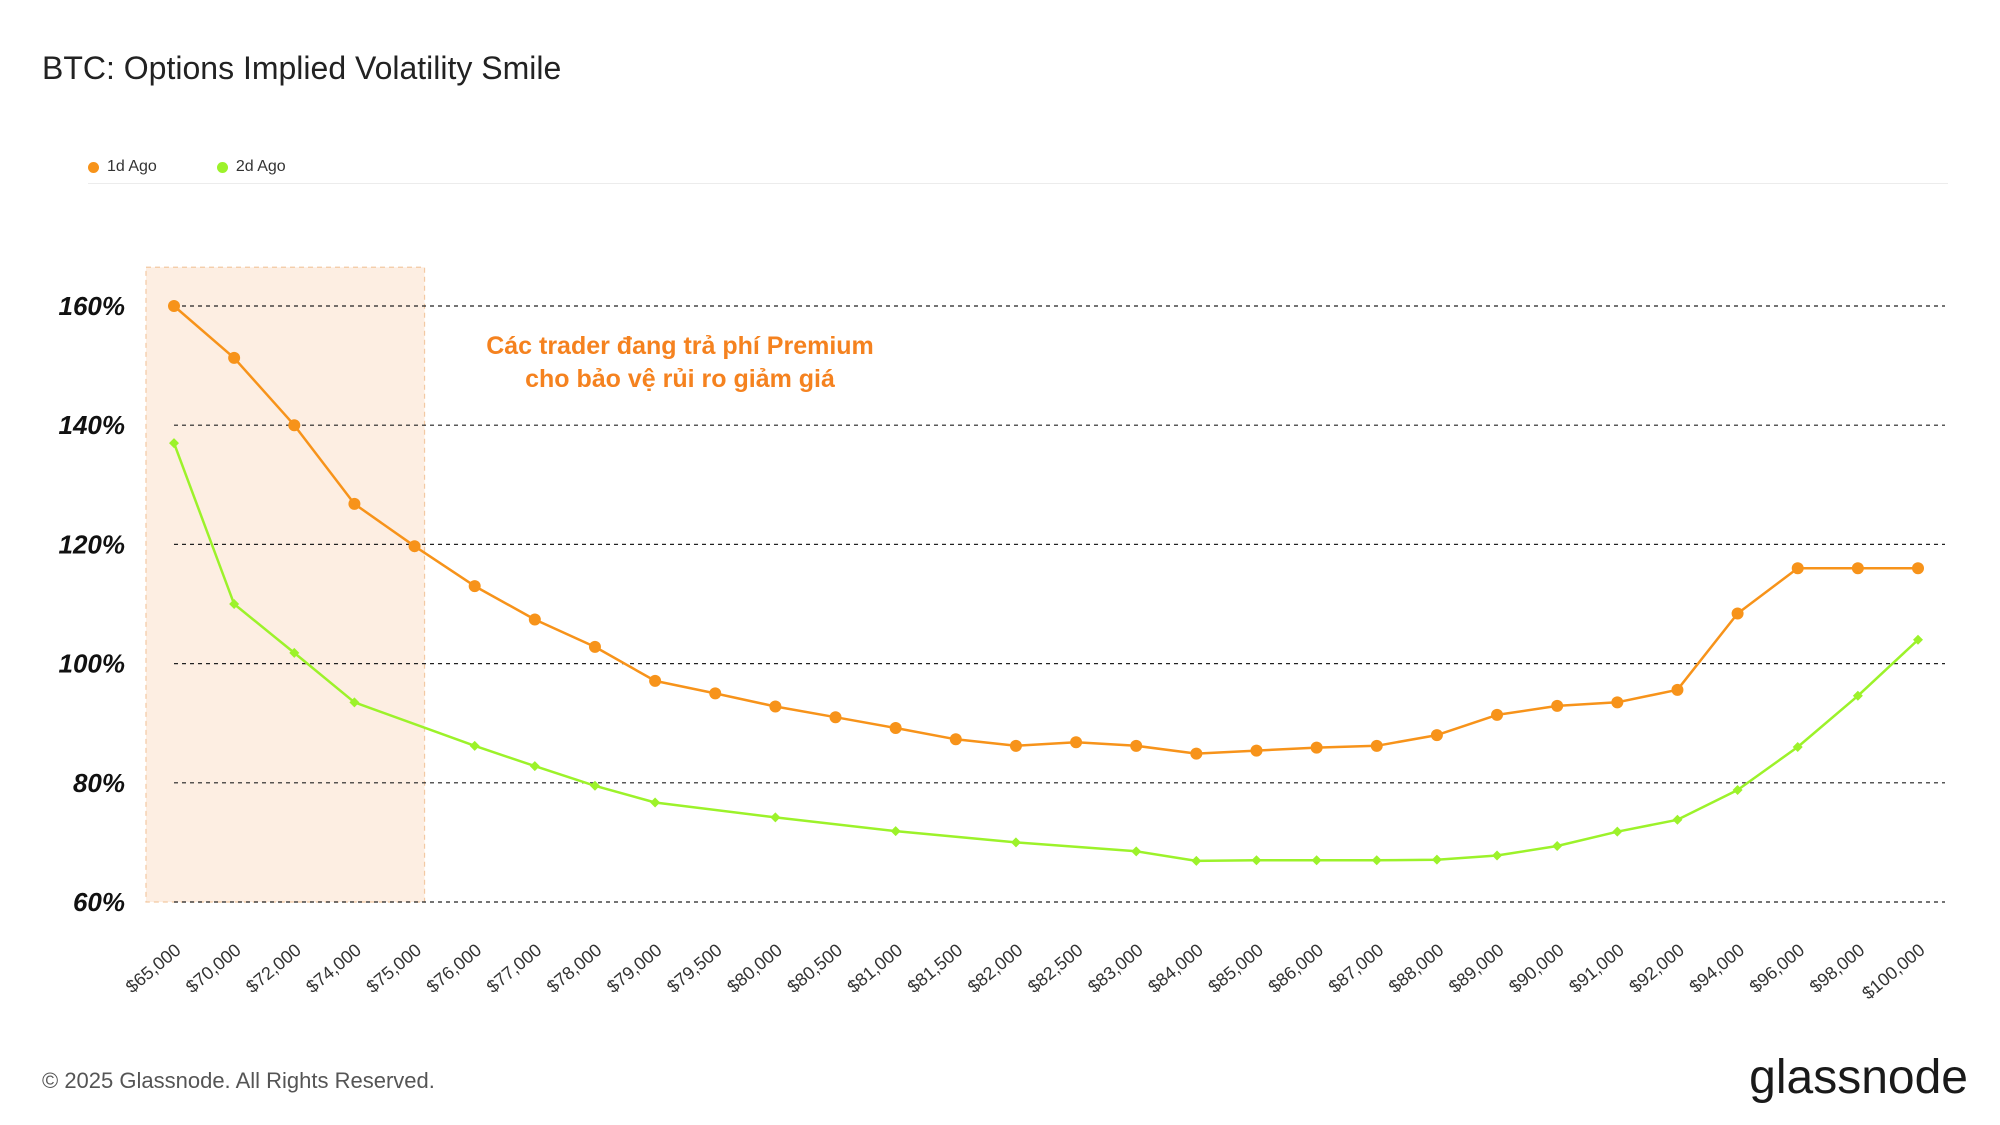 Image resolution: width=2000 pixels, height=1125 pixels. Describe the element at coordinates (1018, 183) in the screenshot. I see `legend-divider` at that location.